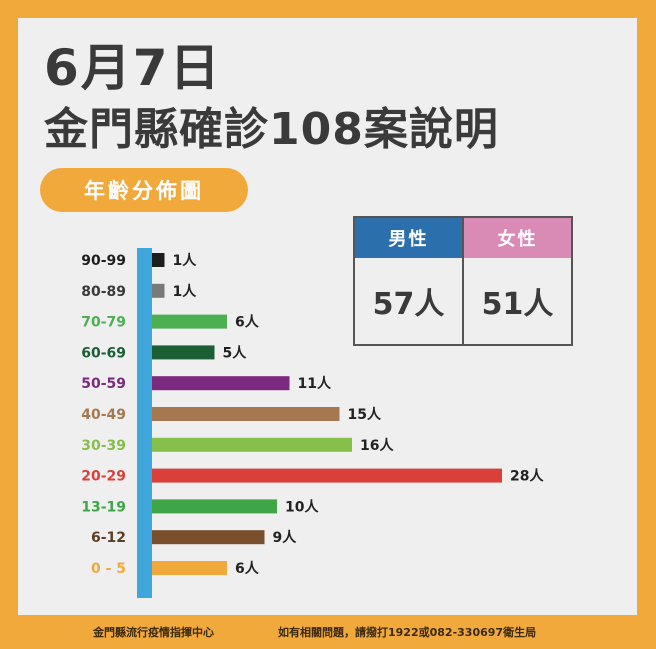  What do you see at coordinates (377, 445) in the screenshot?
I see `value-label: 16人` at bounding box center [377, 445].